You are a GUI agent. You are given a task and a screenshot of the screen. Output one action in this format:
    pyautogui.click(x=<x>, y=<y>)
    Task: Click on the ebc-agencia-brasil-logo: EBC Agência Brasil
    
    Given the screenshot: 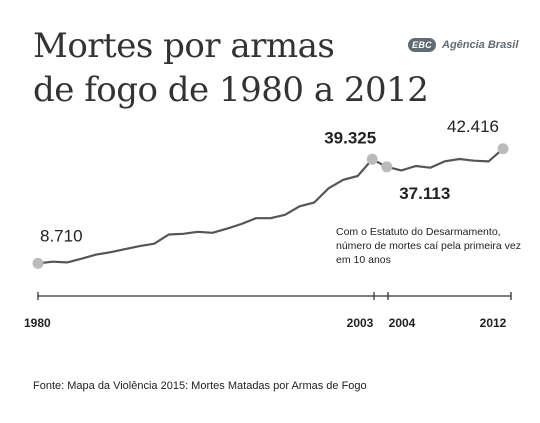 What is the action you would take?
    pyautogui.click(x=463, y=45)
    